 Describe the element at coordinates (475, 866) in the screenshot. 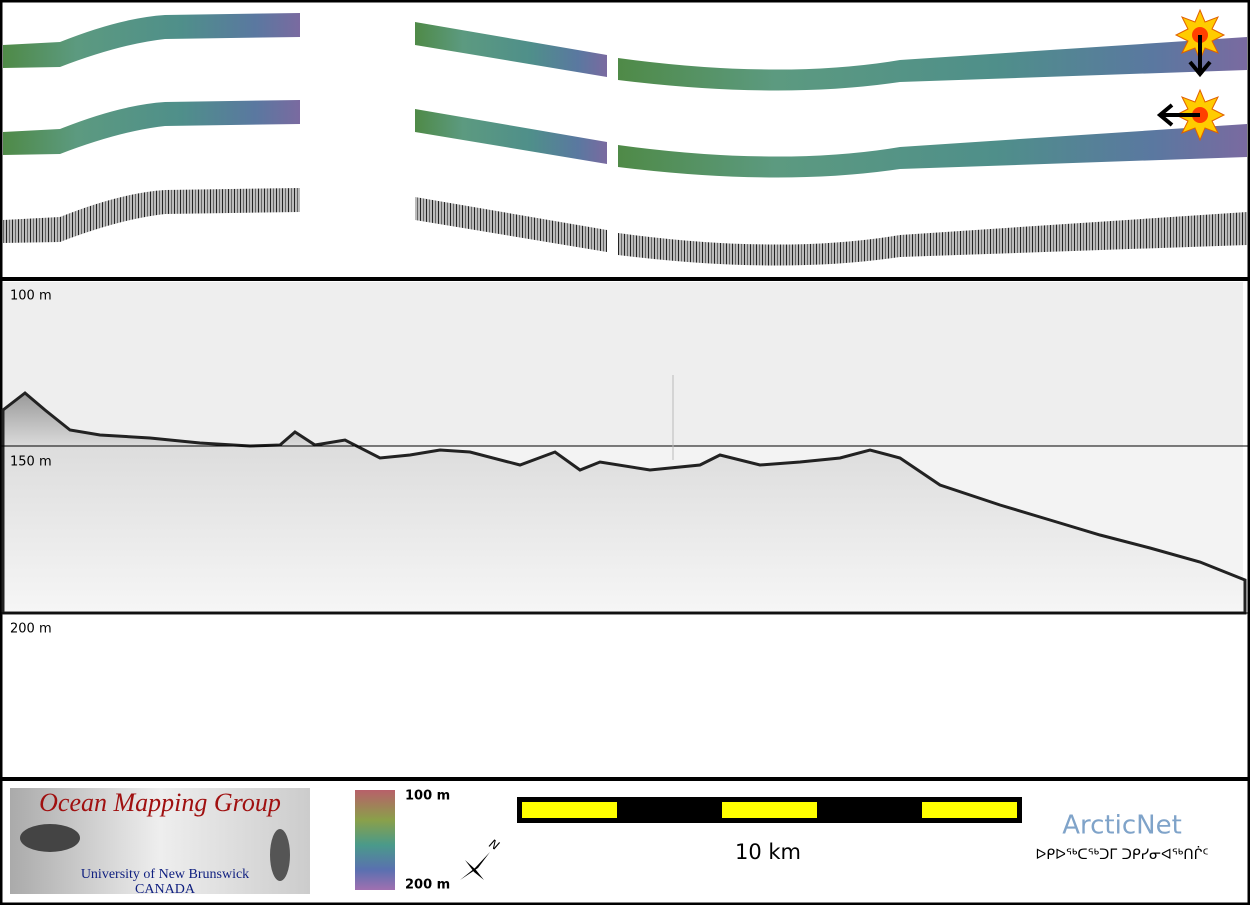

I see `compass` at that location.